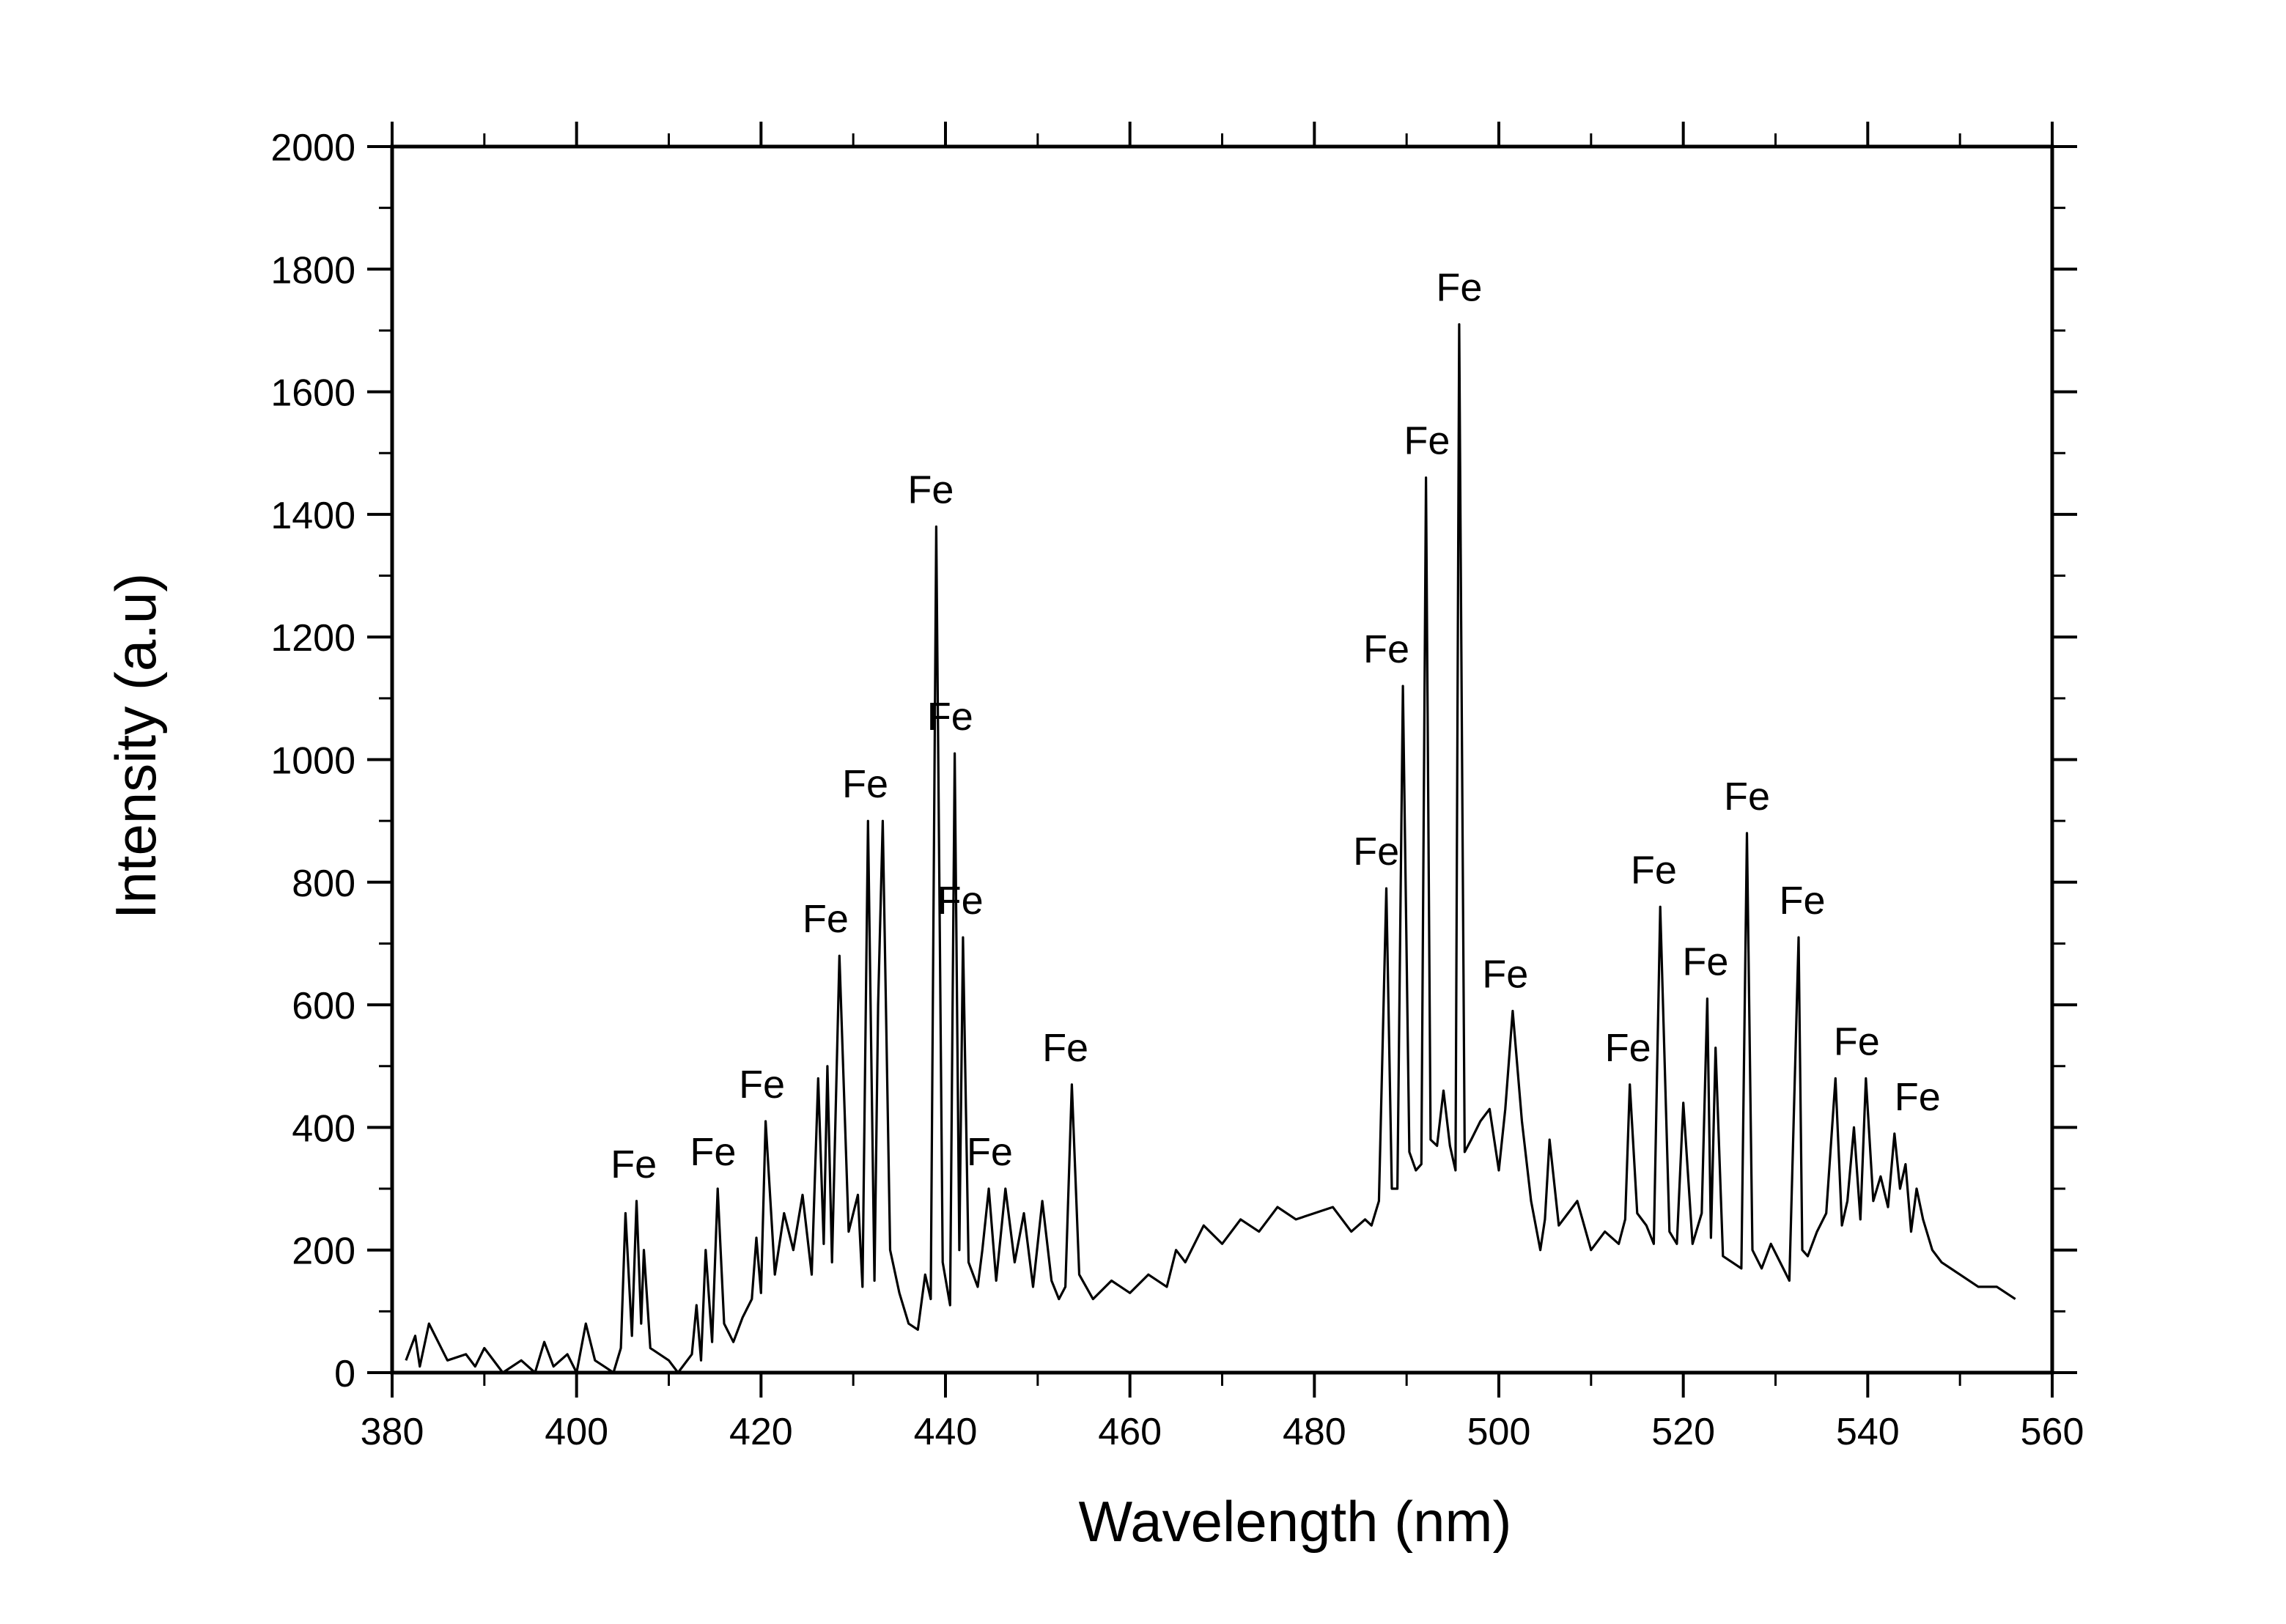  What do you see at coordinates (312, 638) in the screenshot?
I see `y-tick-label: 1200` at bounding box center [312, 638].